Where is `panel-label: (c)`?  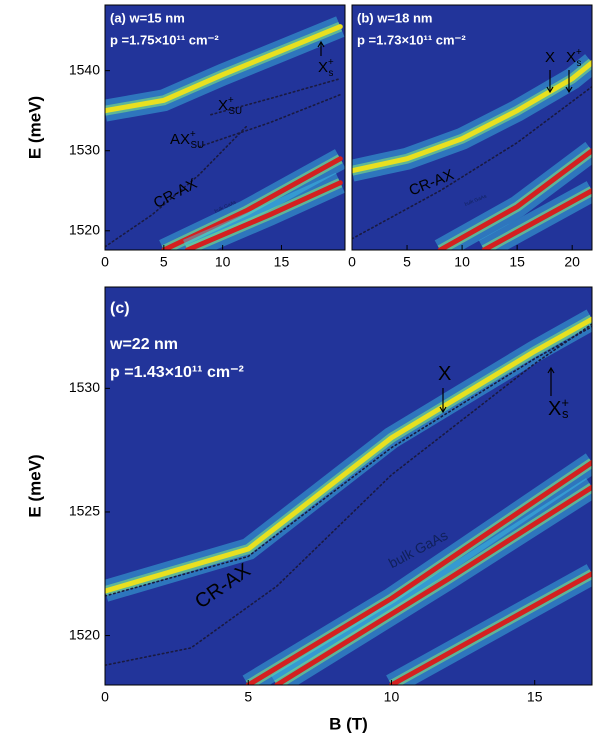 panel-label: (c) is located at coordinates (120, 308).